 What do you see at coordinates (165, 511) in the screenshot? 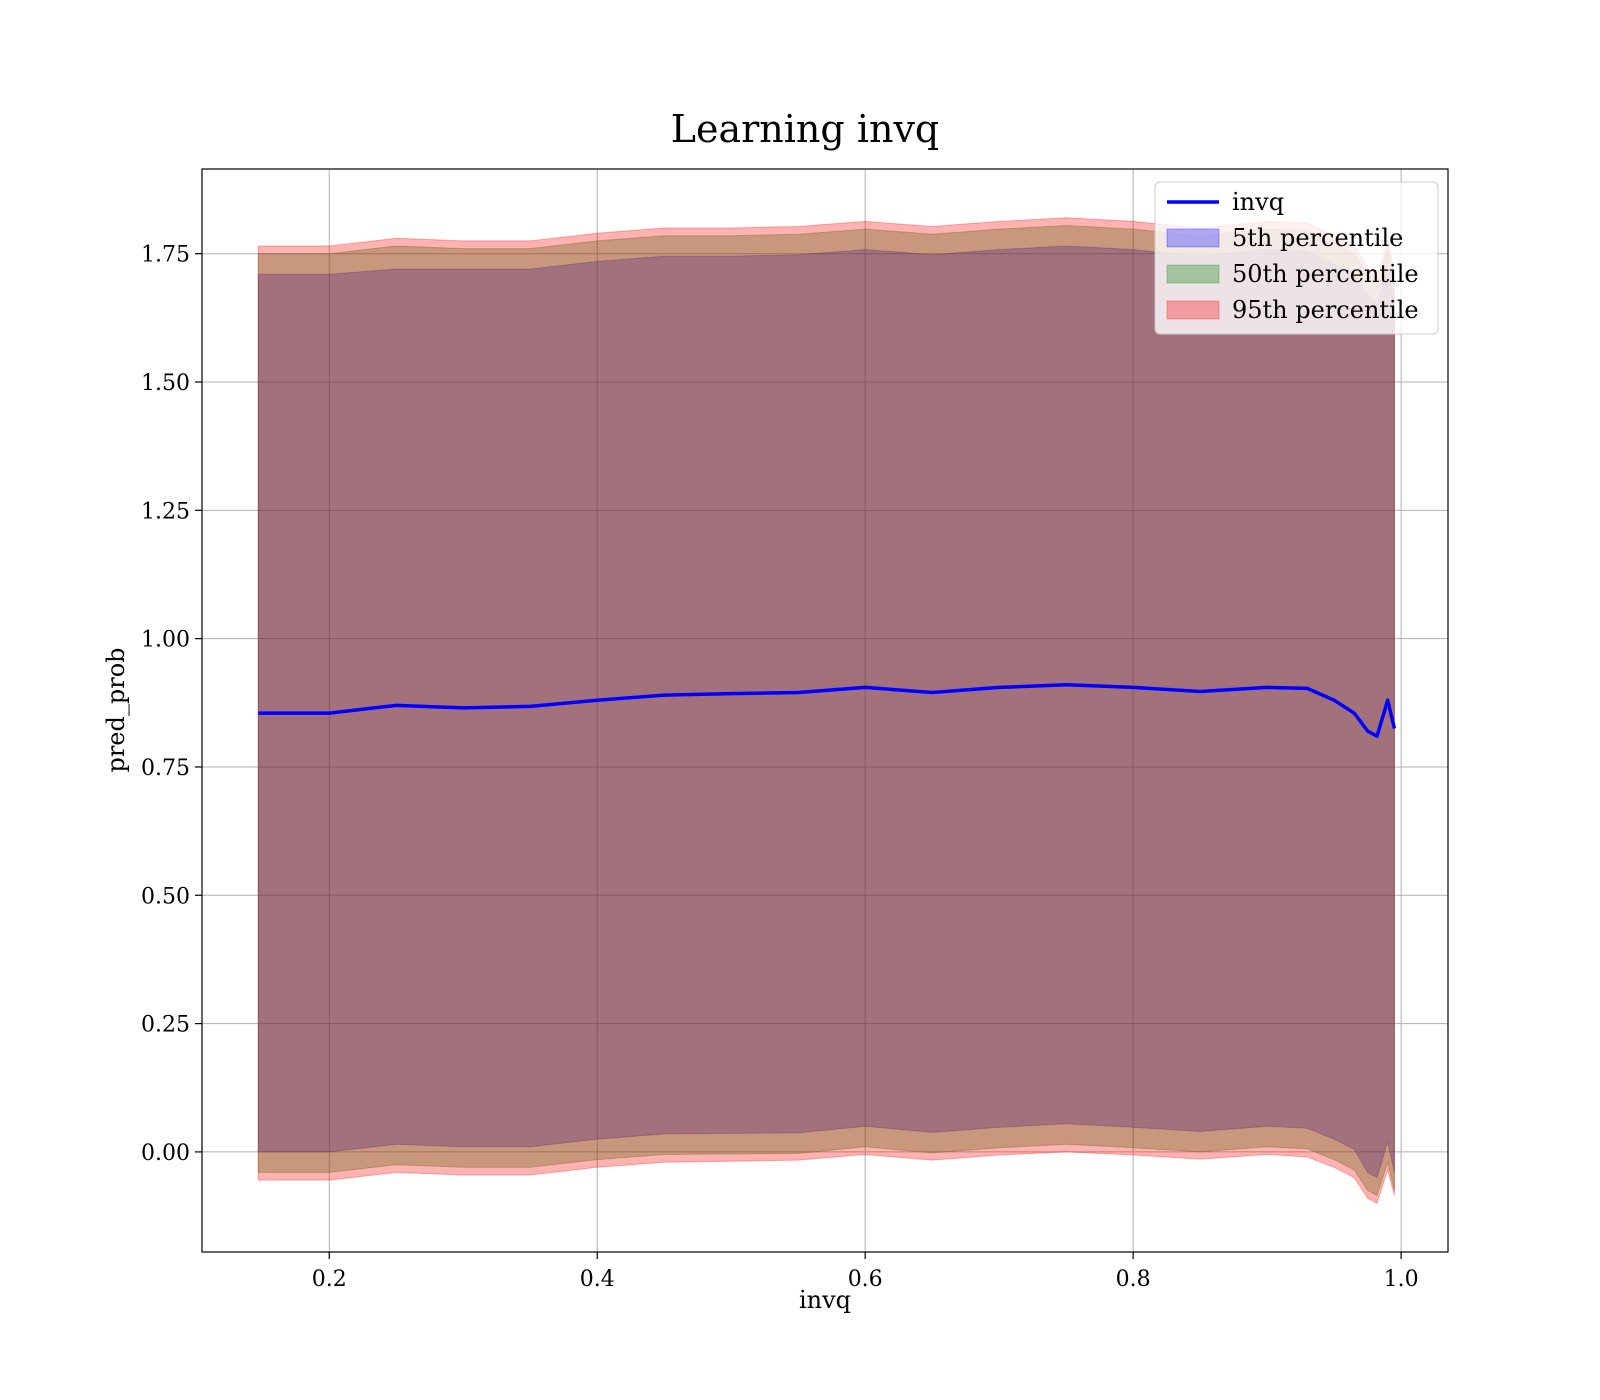
I see `y-tick-label: 1.25` at bounding box center [165, 511].